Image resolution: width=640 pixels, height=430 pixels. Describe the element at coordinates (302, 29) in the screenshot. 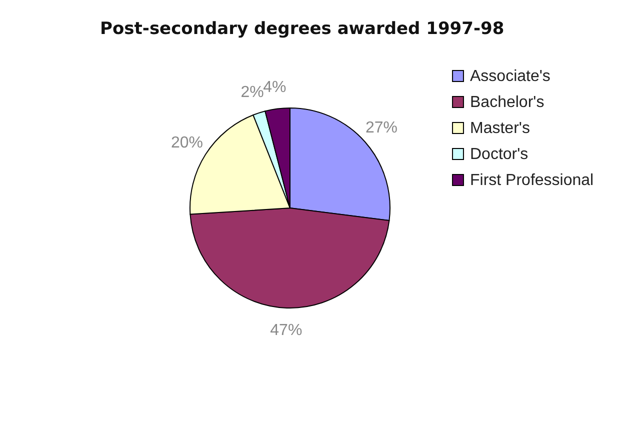

I see `chart-title: Post-secondary degrees awarded 1997-98` at that location.